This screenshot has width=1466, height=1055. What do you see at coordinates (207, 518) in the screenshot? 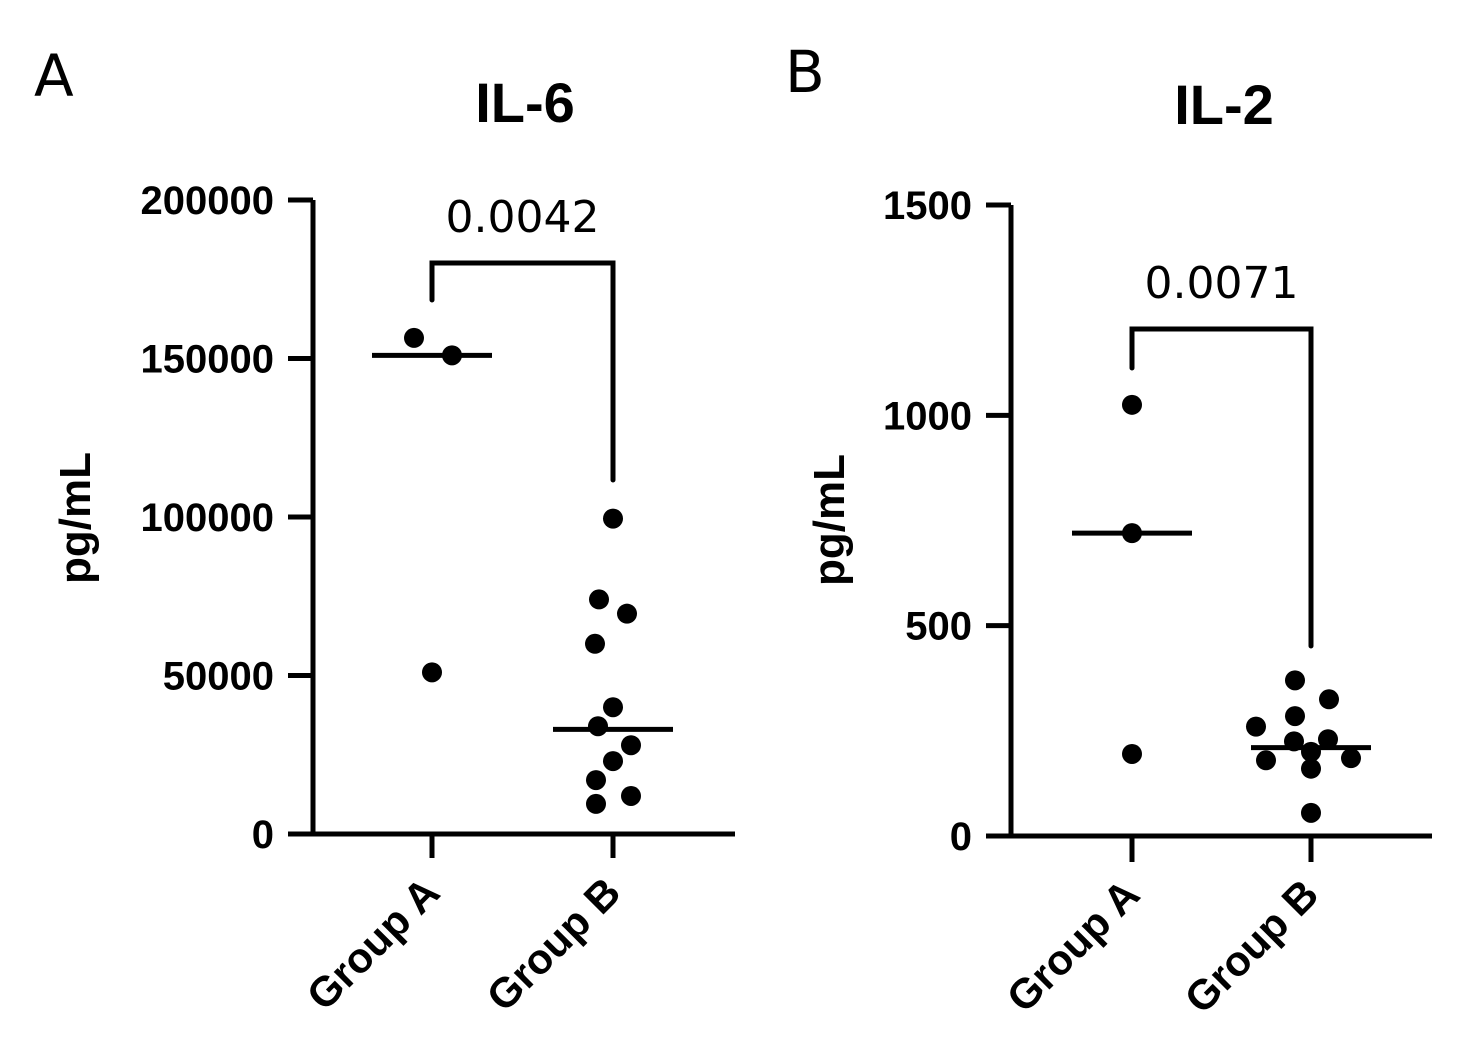
I see `y-tick-label: 100000` at bounding box center [207, 518].